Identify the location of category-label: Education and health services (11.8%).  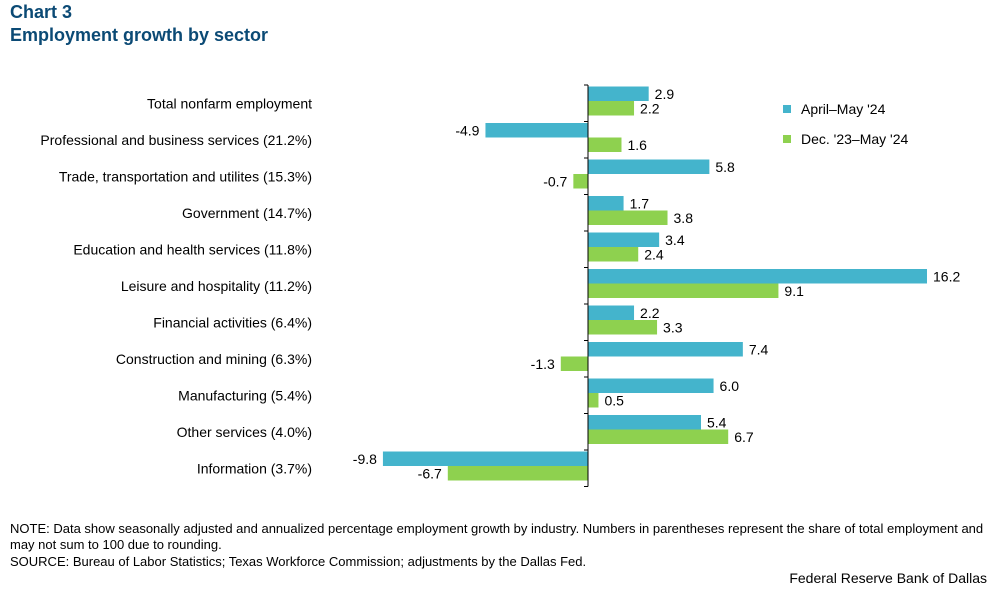
(192, 249).